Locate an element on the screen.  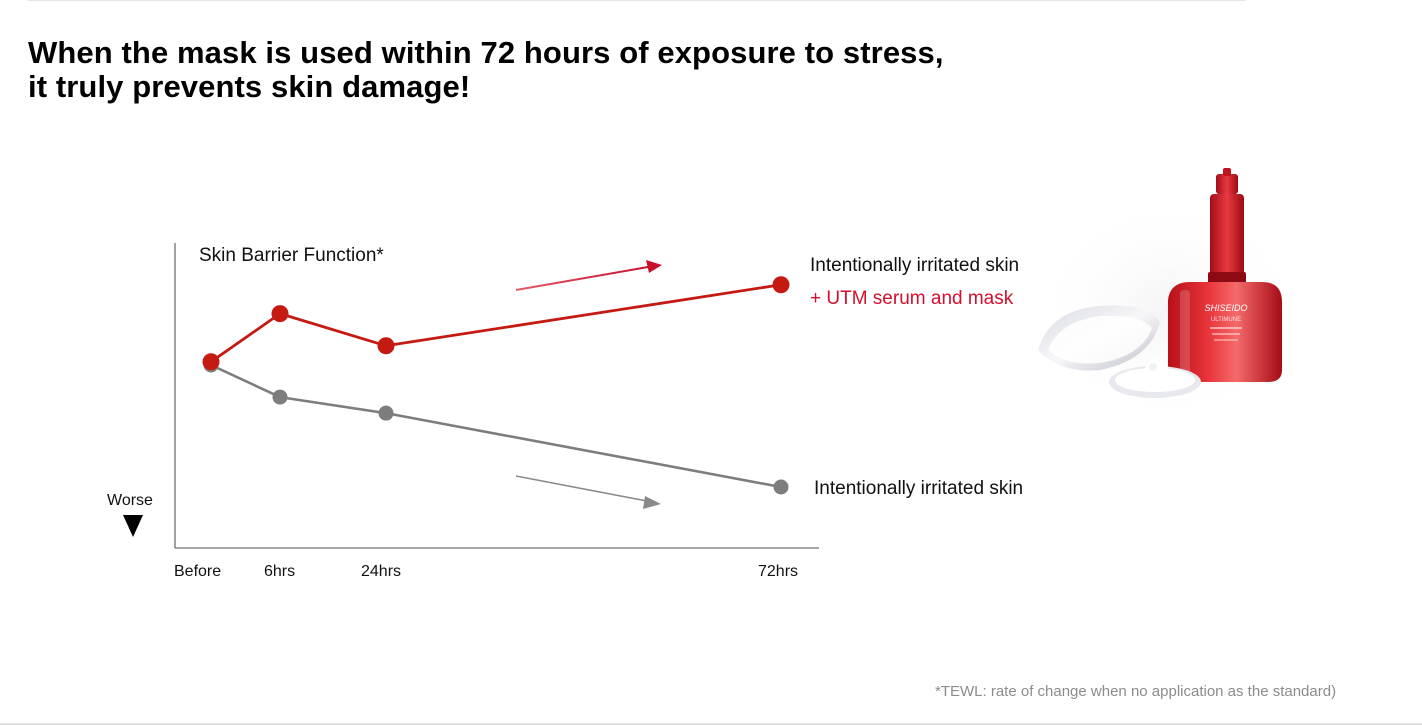
x-tick-label: 6hrs is located at coordinates (279, 571).